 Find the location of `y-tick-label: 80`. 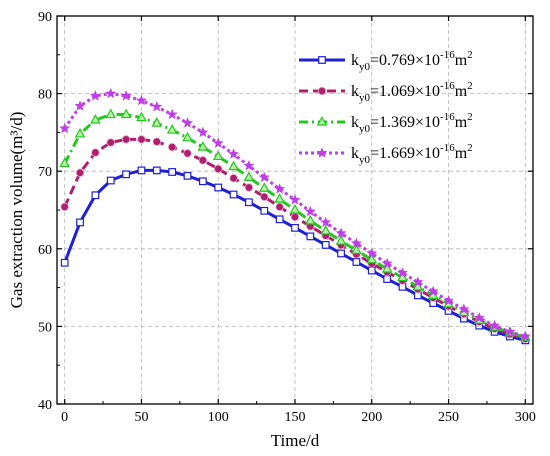

y-tick-label: 80 is located at coordinates (45, 95).